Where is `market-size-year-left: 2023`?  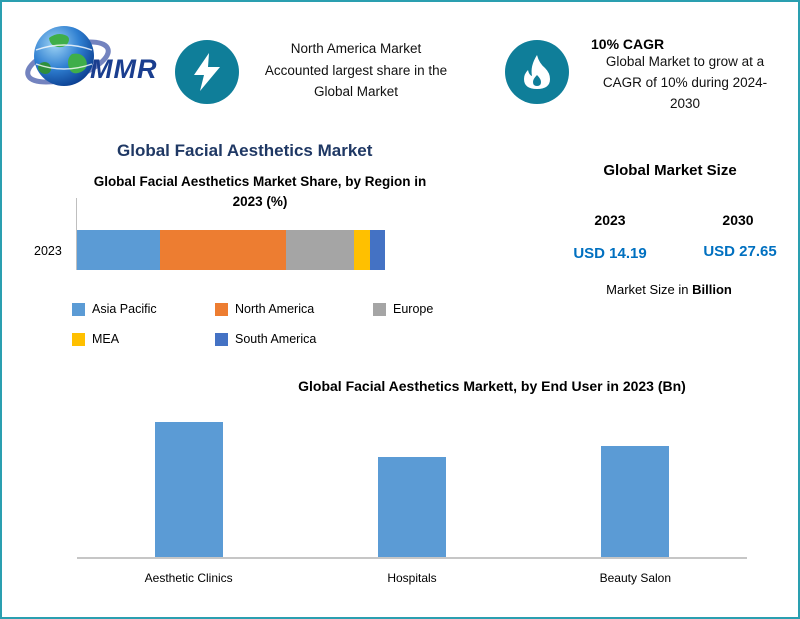 market-size-year-left: 2023 is located at coordinates (610, 220).